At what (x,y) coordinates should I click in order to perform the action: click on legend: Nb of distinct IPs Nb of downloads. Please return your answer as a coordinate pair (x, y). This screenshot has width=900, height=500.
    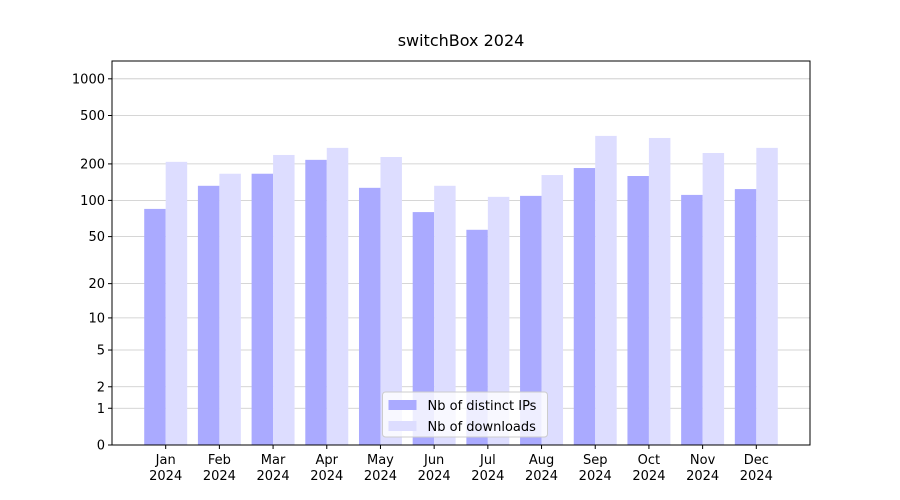
    Looking at the image, I should click on (465, 414).